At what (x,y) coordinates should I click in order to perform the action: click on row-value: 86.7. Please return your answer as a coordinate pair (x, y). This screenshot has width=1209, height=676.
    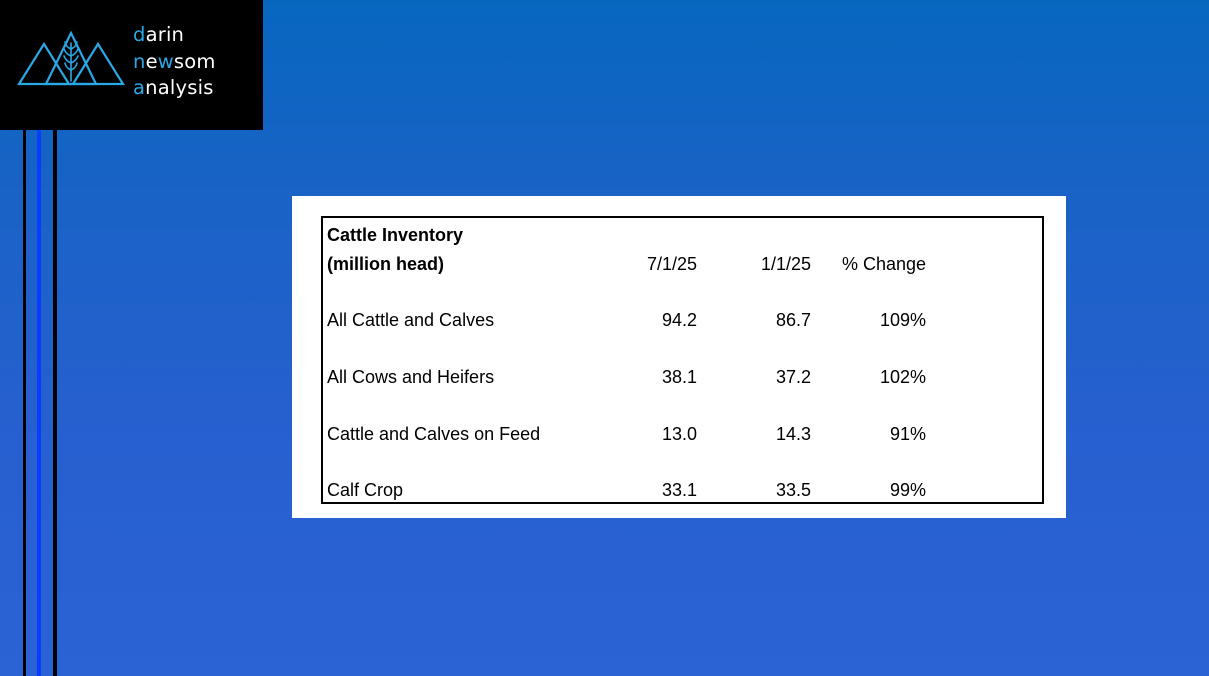
    Looking at the image, I should click on (793, 320).